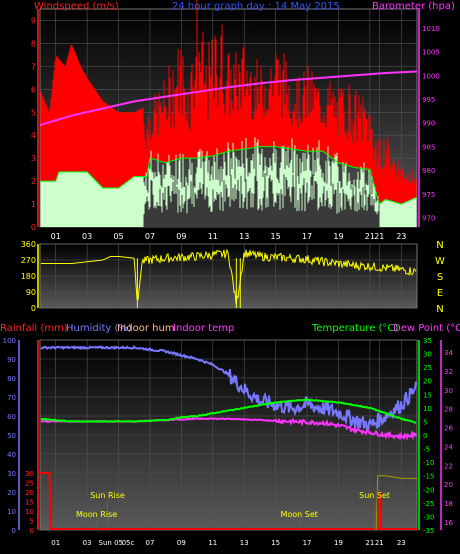  What do you see at coordinates (228, 388) in the screenshot?
I see `humidity-line` at bounding box center [228, 388].